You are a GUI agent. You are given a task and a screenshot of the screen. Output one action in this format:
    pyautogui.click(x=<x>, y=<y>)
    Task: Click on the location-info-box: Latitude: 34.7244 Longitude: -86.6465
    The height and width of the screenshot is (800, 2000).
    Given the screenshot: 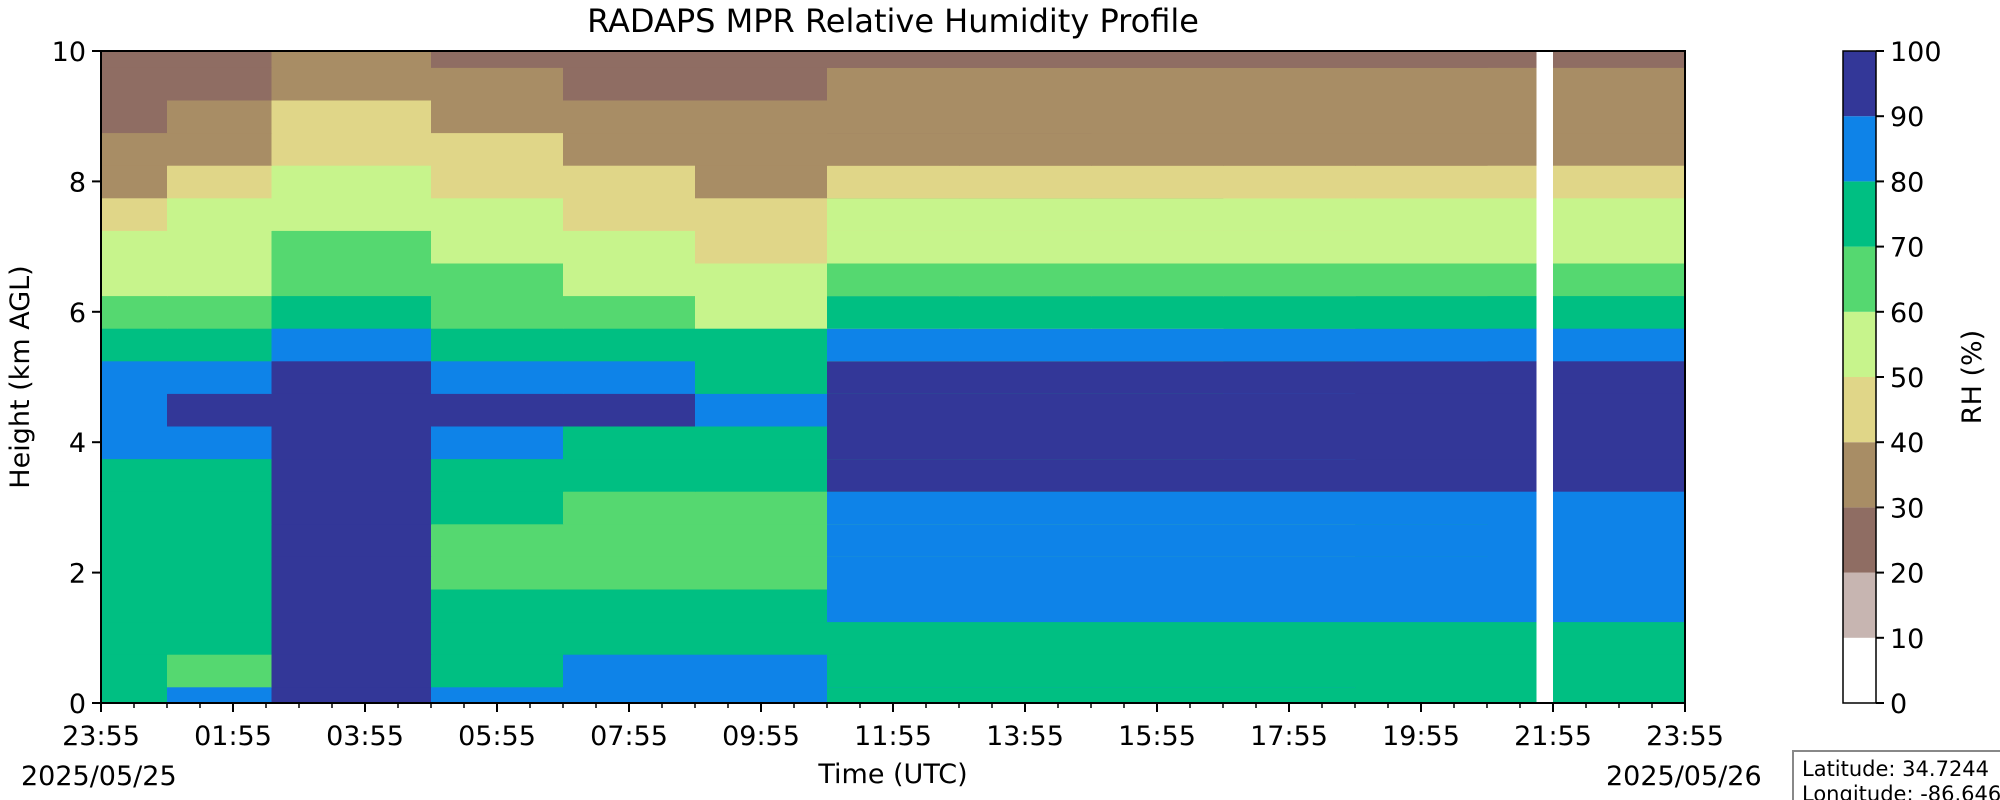 What is the action you would take?
    pyautogui.click(x=1896, y=775)
    